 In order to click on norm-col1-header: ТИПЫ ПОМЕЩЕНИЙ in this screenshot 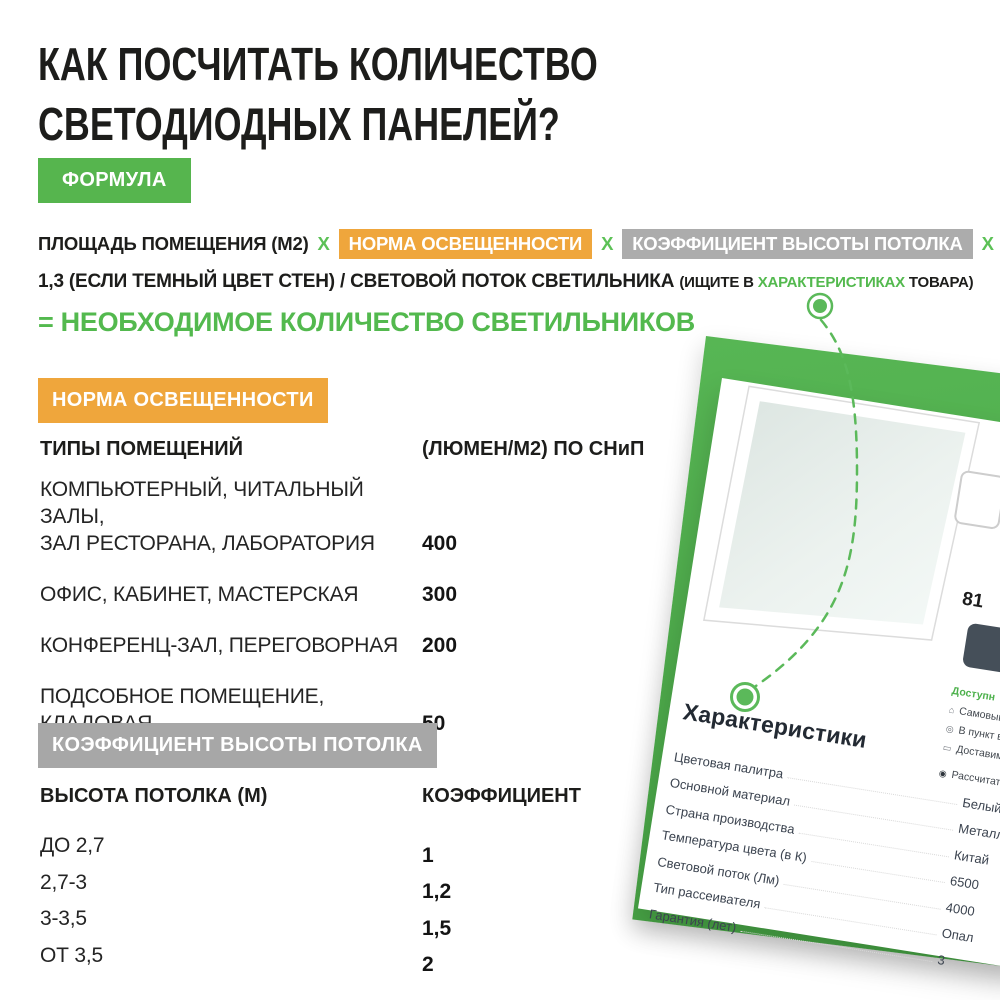, I will do `click(141, 449)`.